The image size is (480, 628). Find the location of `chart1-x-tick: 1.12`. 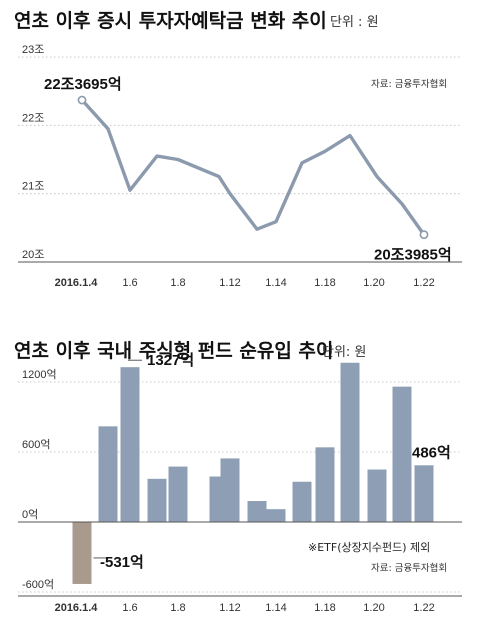

chart1-x-tick: 1.12 is located at coordinates (229, 283).